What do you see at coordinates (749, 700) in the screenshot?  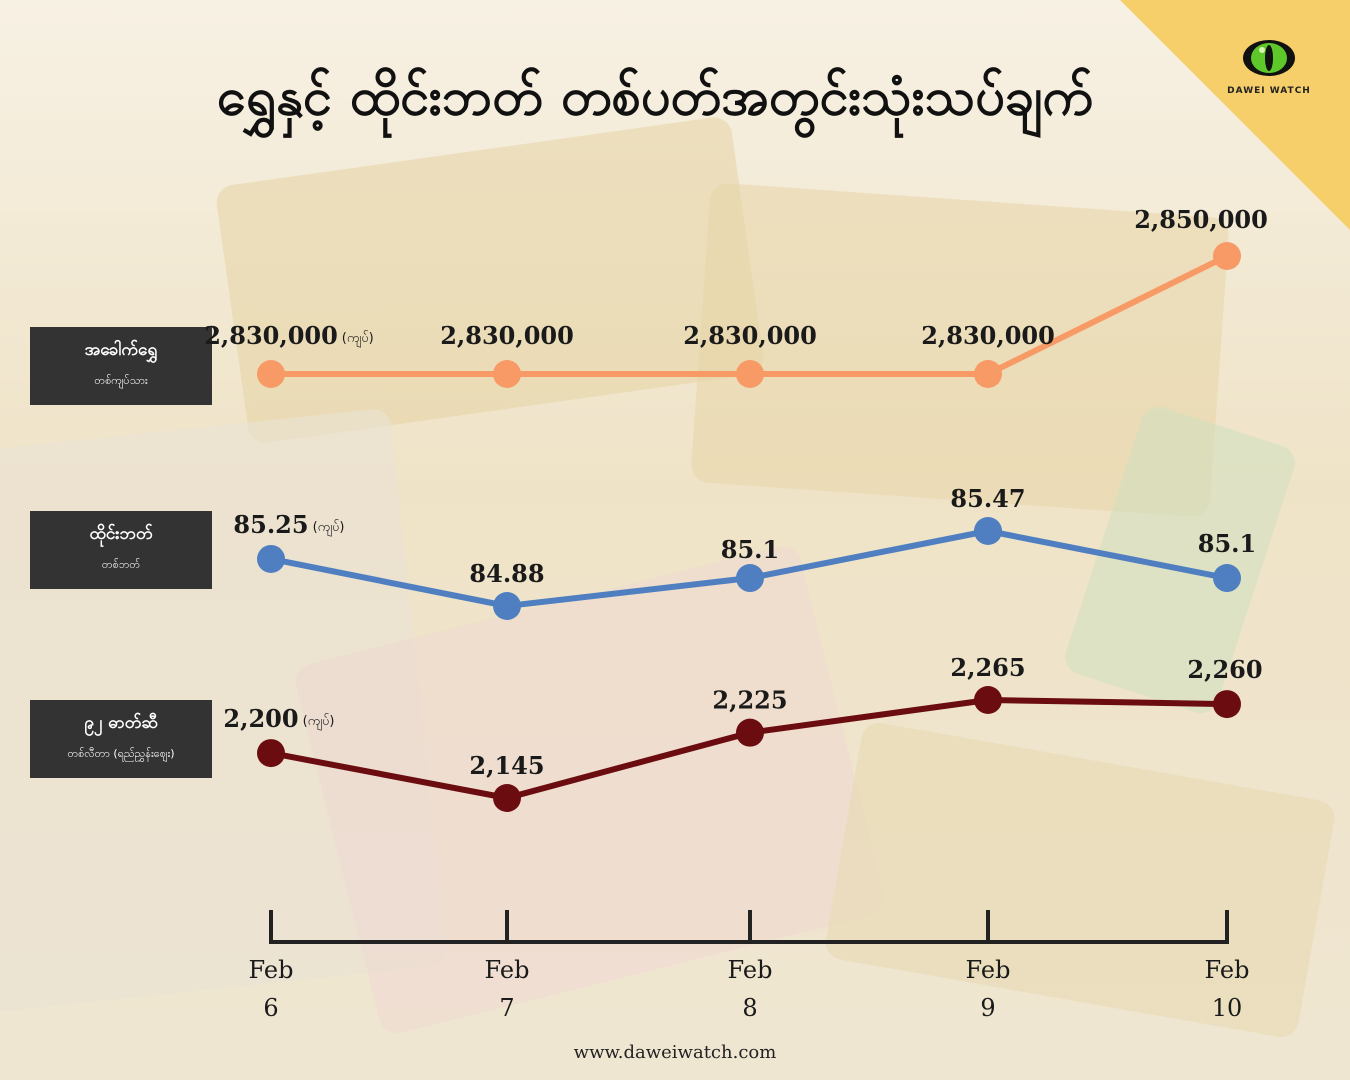 I see `data-label-fuel: 2,225` at bounding box center [749, 700].